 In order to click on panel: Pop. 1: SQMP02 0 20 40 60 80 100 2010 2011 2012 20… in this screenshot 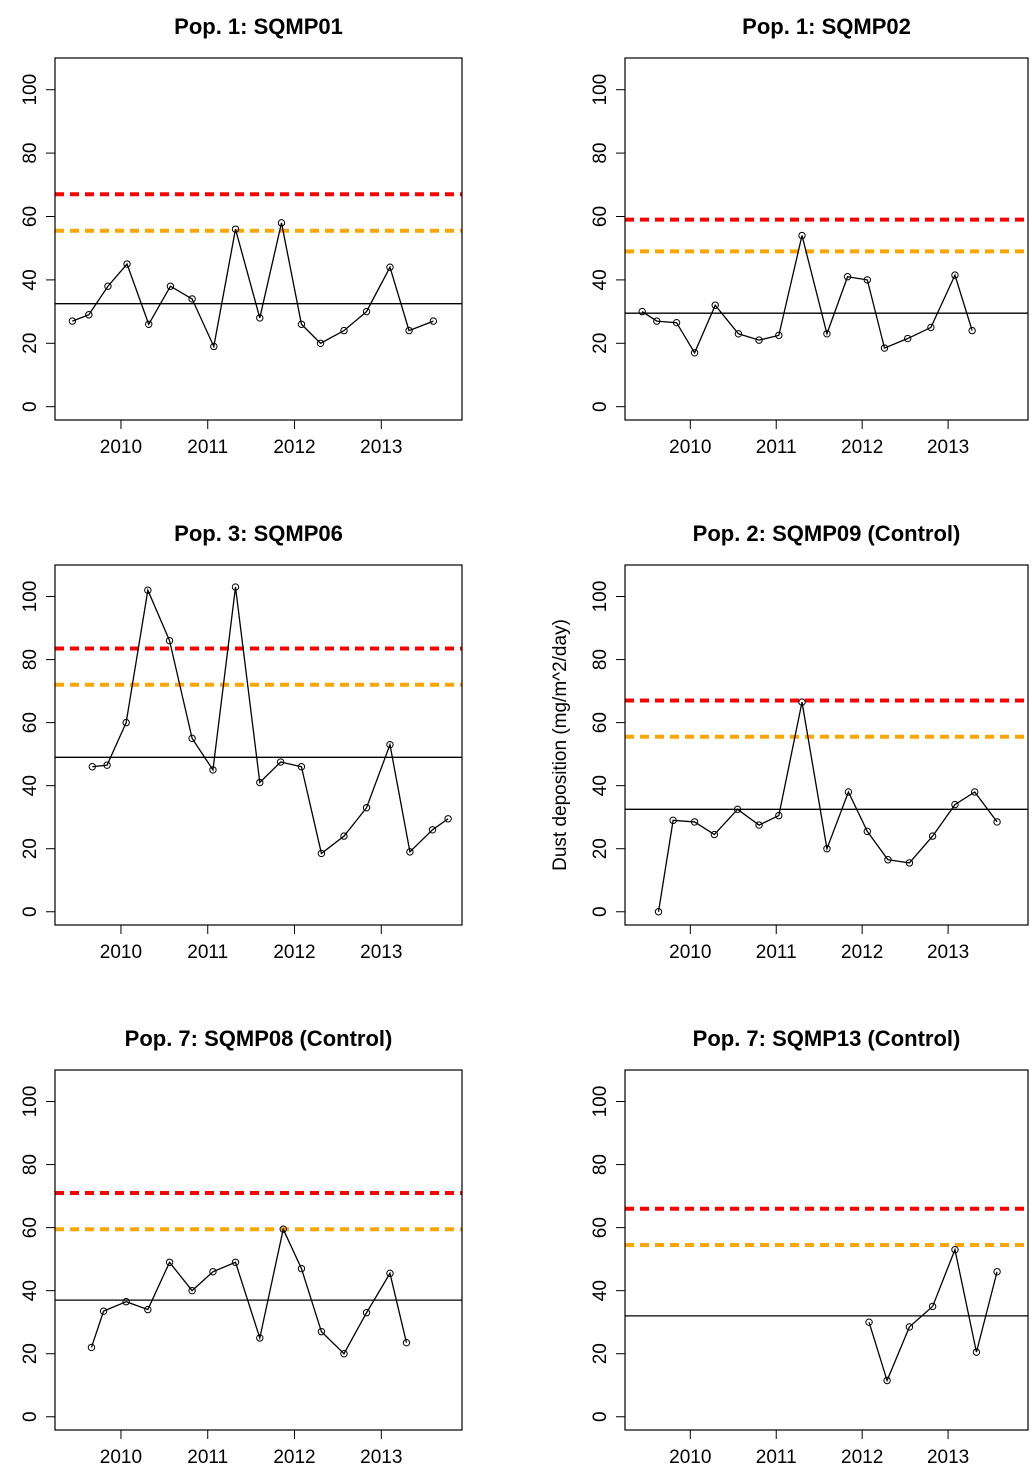, I will do `click(809, 236)`.